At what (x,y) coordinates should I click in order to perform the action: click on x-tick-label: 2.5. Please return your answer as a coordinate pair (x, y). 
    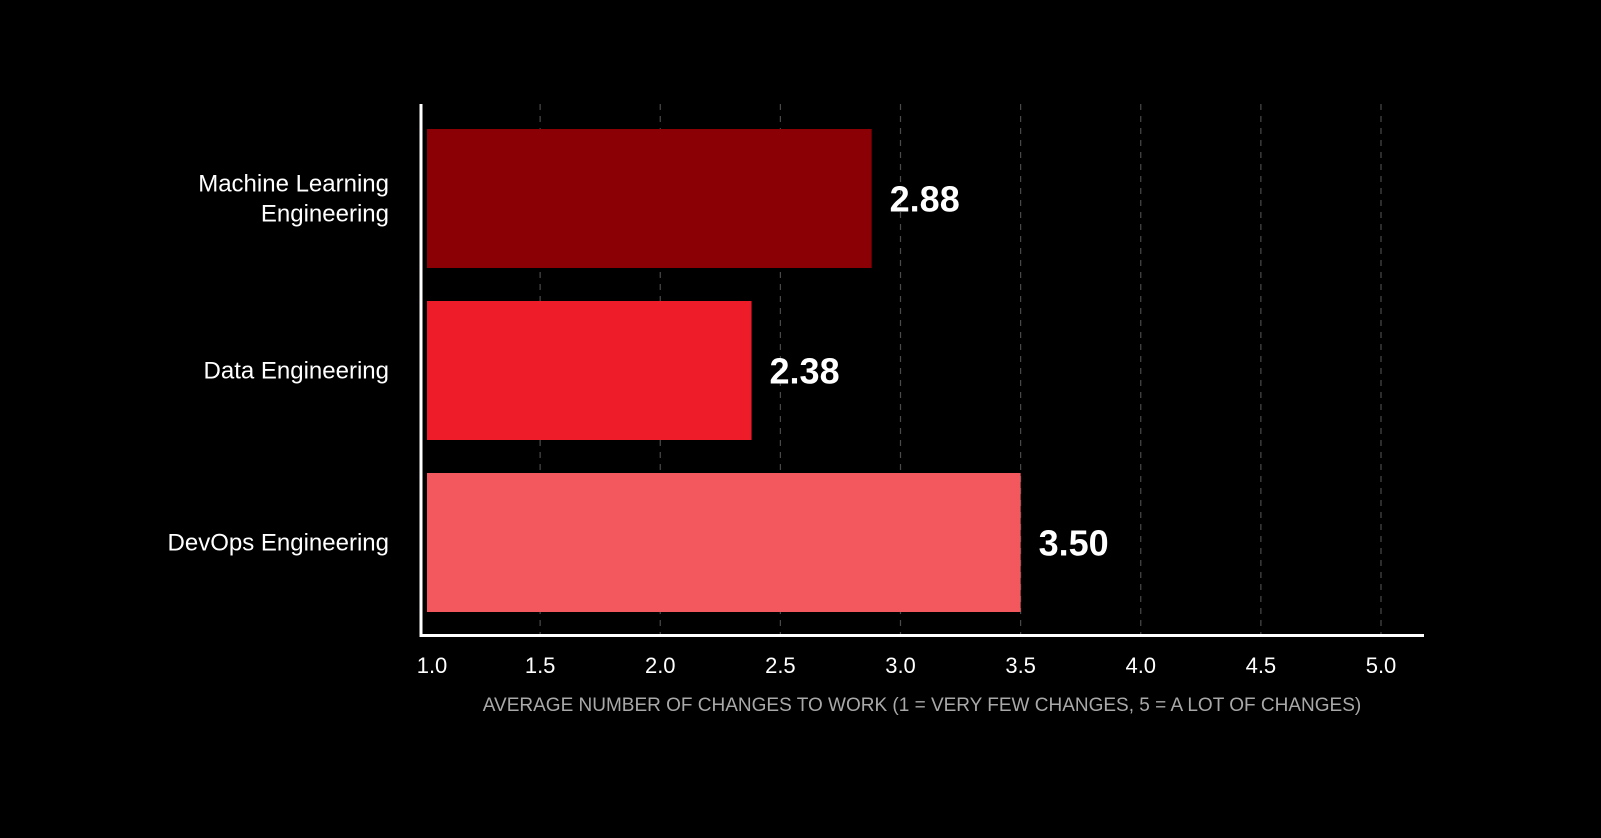
    Looking at the image, I should click on (780, 665).